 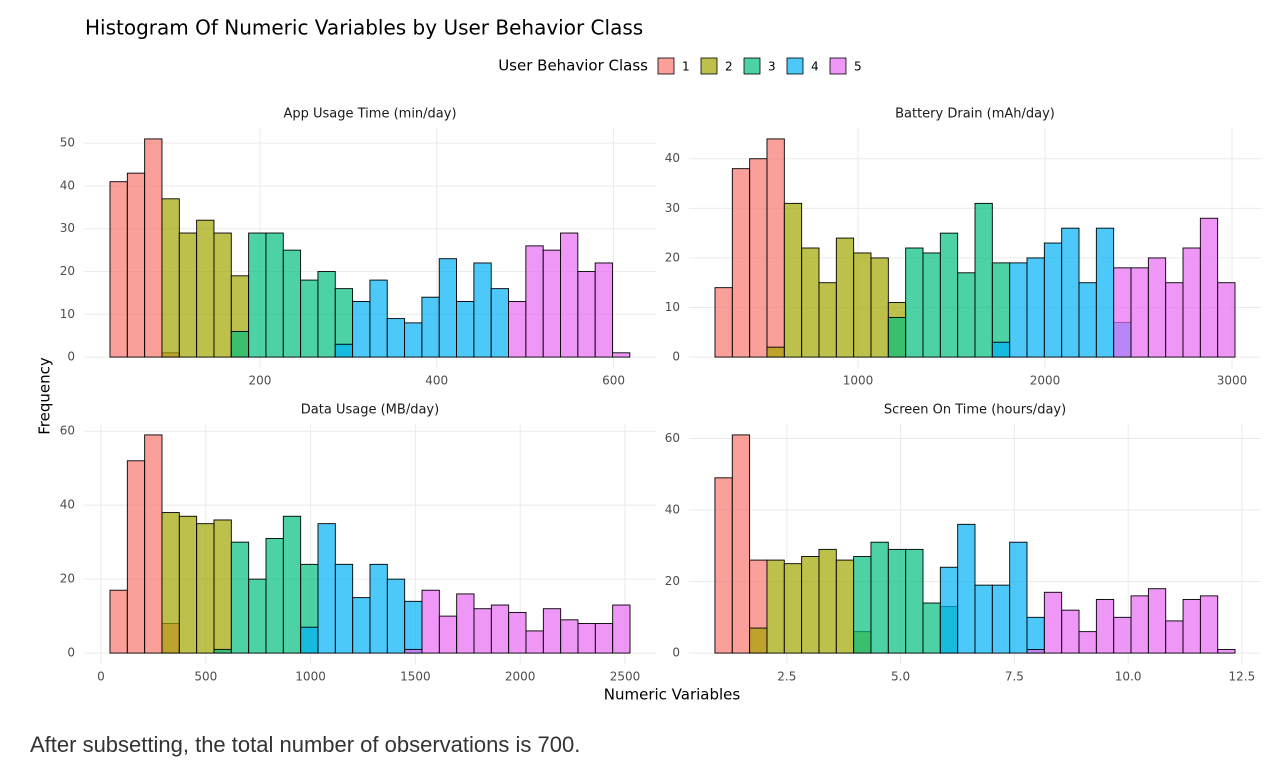 I want to click on x-tick-label: 1000, so click(x=858, y=381).